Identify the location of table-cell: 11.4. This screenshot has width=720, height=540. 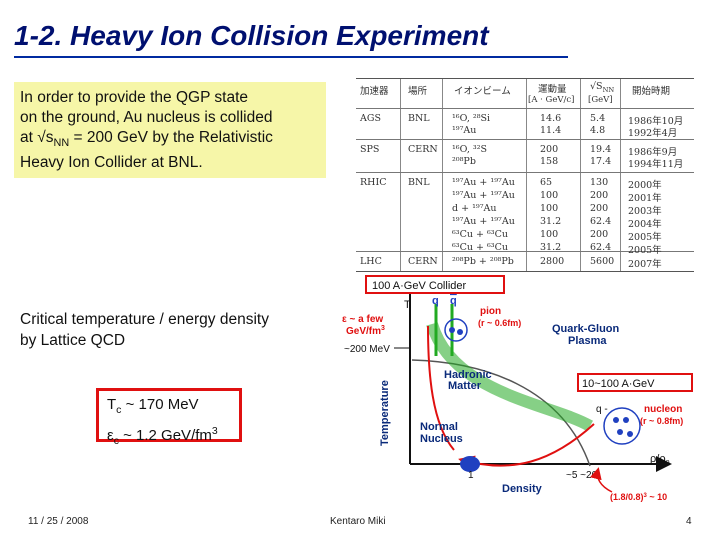
(551, 130).